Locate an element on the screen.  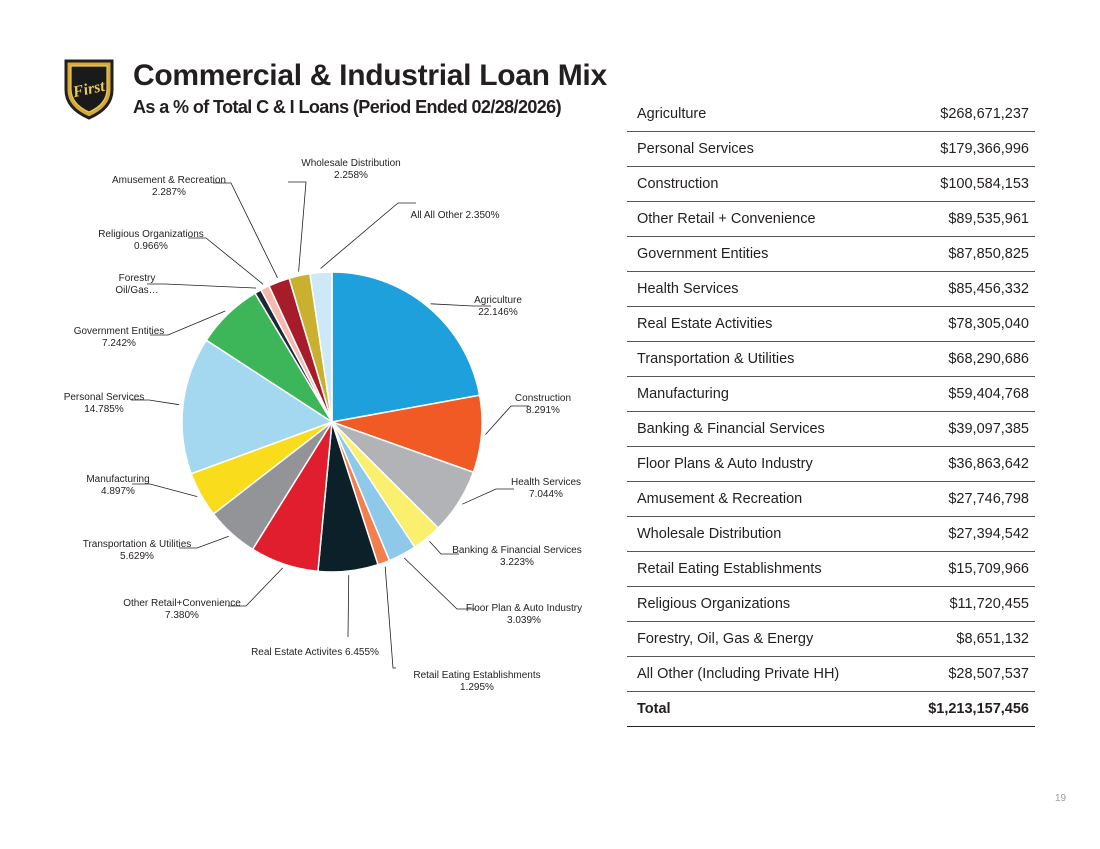
data-label-floor-plan-auto-industry: Floor Plan & Auto Industry 3.039% is located at coordinates (524, 614).